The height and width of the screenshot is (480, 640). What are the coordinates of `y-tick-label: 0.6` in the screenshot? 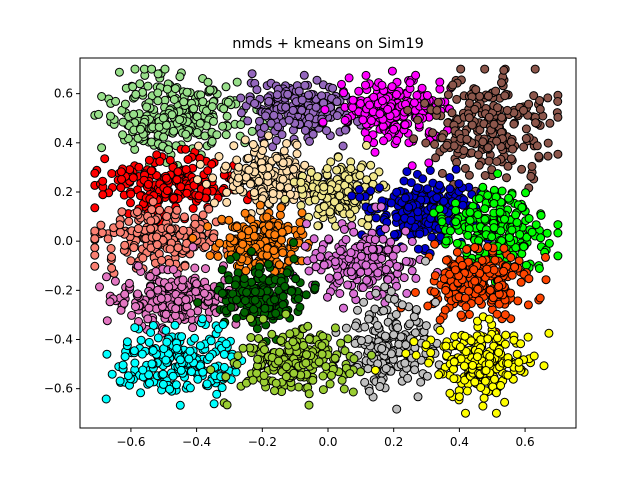 It's located at (63, 94).